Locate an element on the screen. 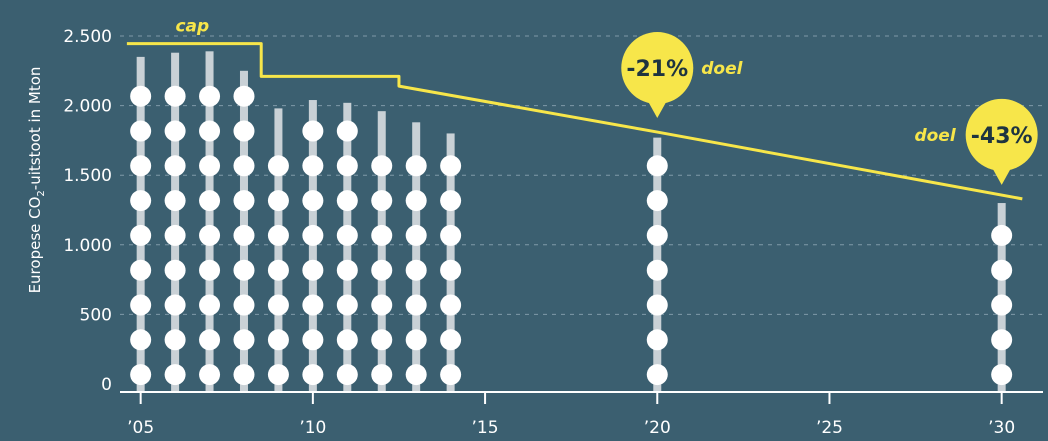 This screenshot has height=441, width=1048. bar-2012 is located at coordinates (381, 251).